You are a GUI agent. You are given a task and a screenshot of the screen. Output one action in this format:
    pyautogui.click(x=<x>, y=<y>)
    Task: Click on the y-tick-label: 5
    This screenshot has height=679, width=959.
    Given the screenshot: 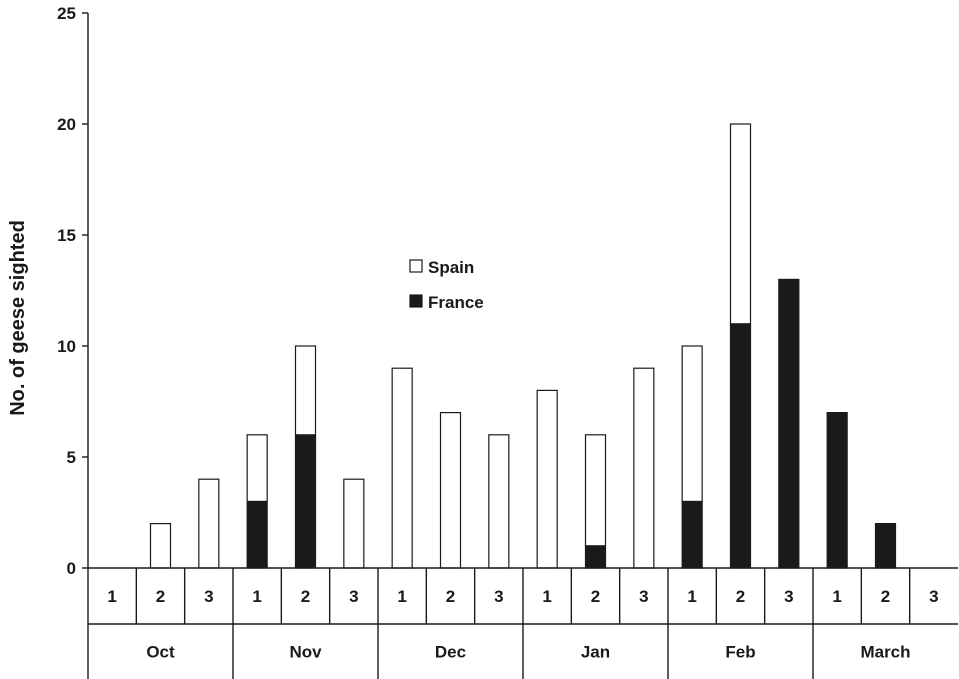 What is the action you would take?
    pyautogui.click(x=71, y=457)
    